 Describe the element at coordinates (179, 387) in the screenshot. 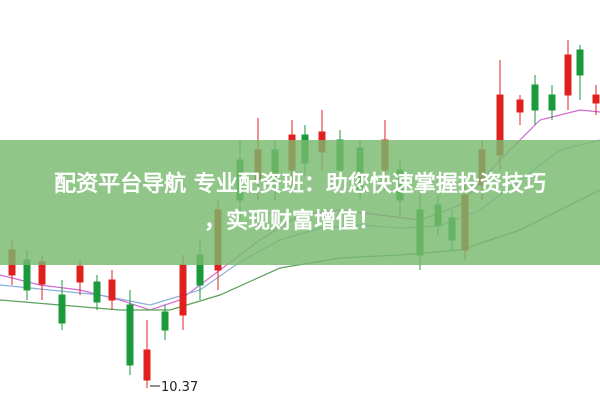

I see `low-price-label: 10.37` at that location.